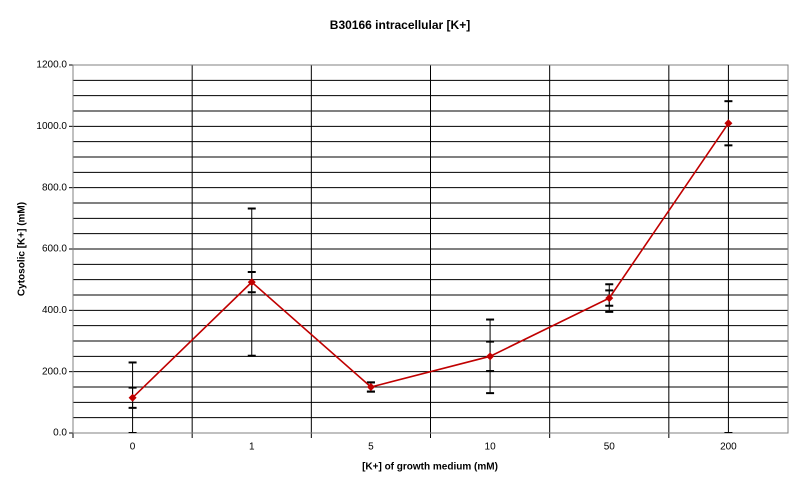 This screenshot has height=491, width=800. I want to click on x-tick-label: 10, so click(491, 447).